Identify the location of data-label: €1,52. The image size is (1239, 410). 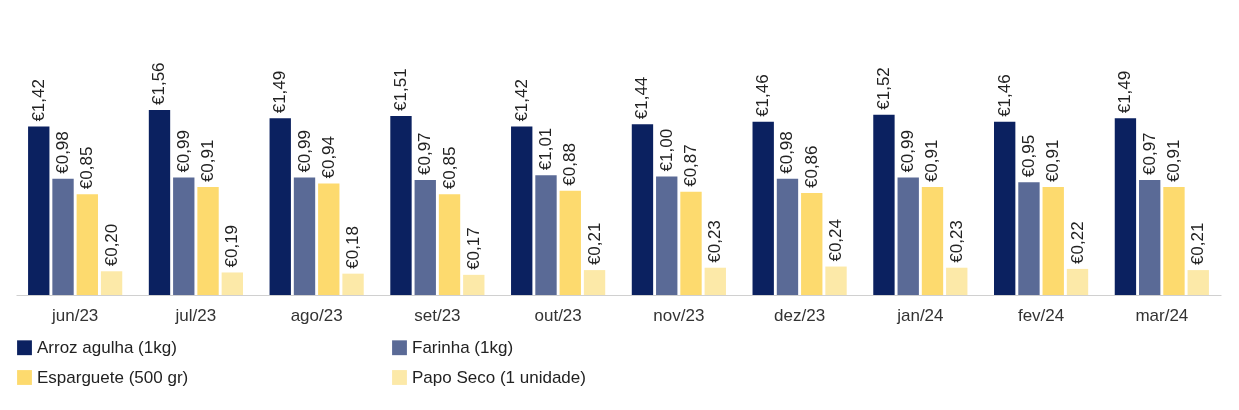
(883, 88).